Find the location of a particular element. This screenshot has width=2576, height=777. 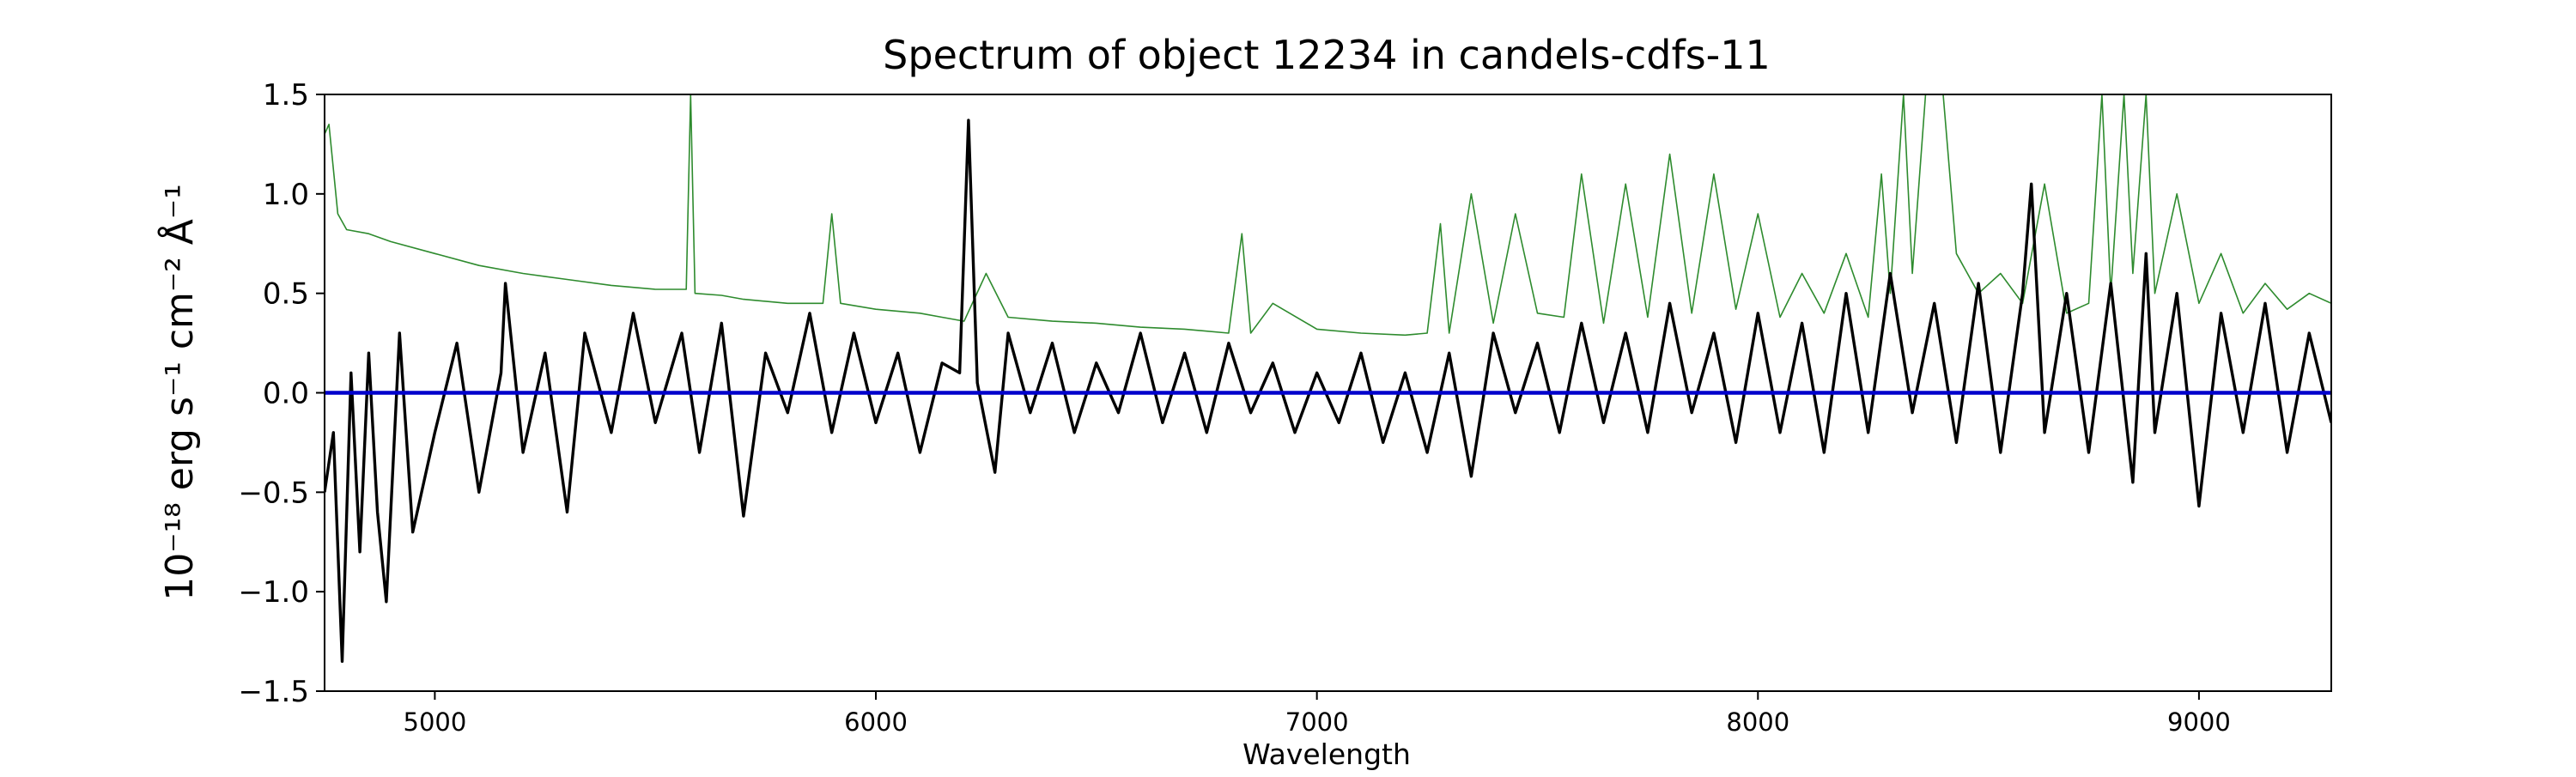

y-tick-label: 0.0 is located at coordinates (286, 394).